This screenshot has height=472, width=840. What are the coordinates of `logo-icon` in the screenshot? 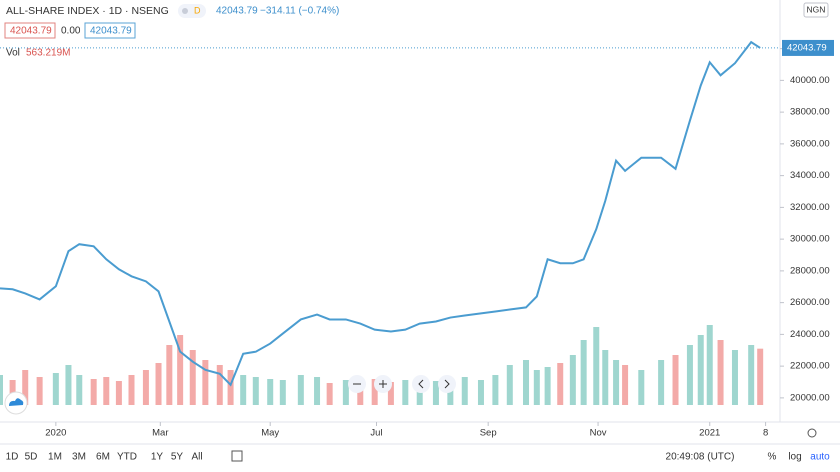 It's located at (16, 402).